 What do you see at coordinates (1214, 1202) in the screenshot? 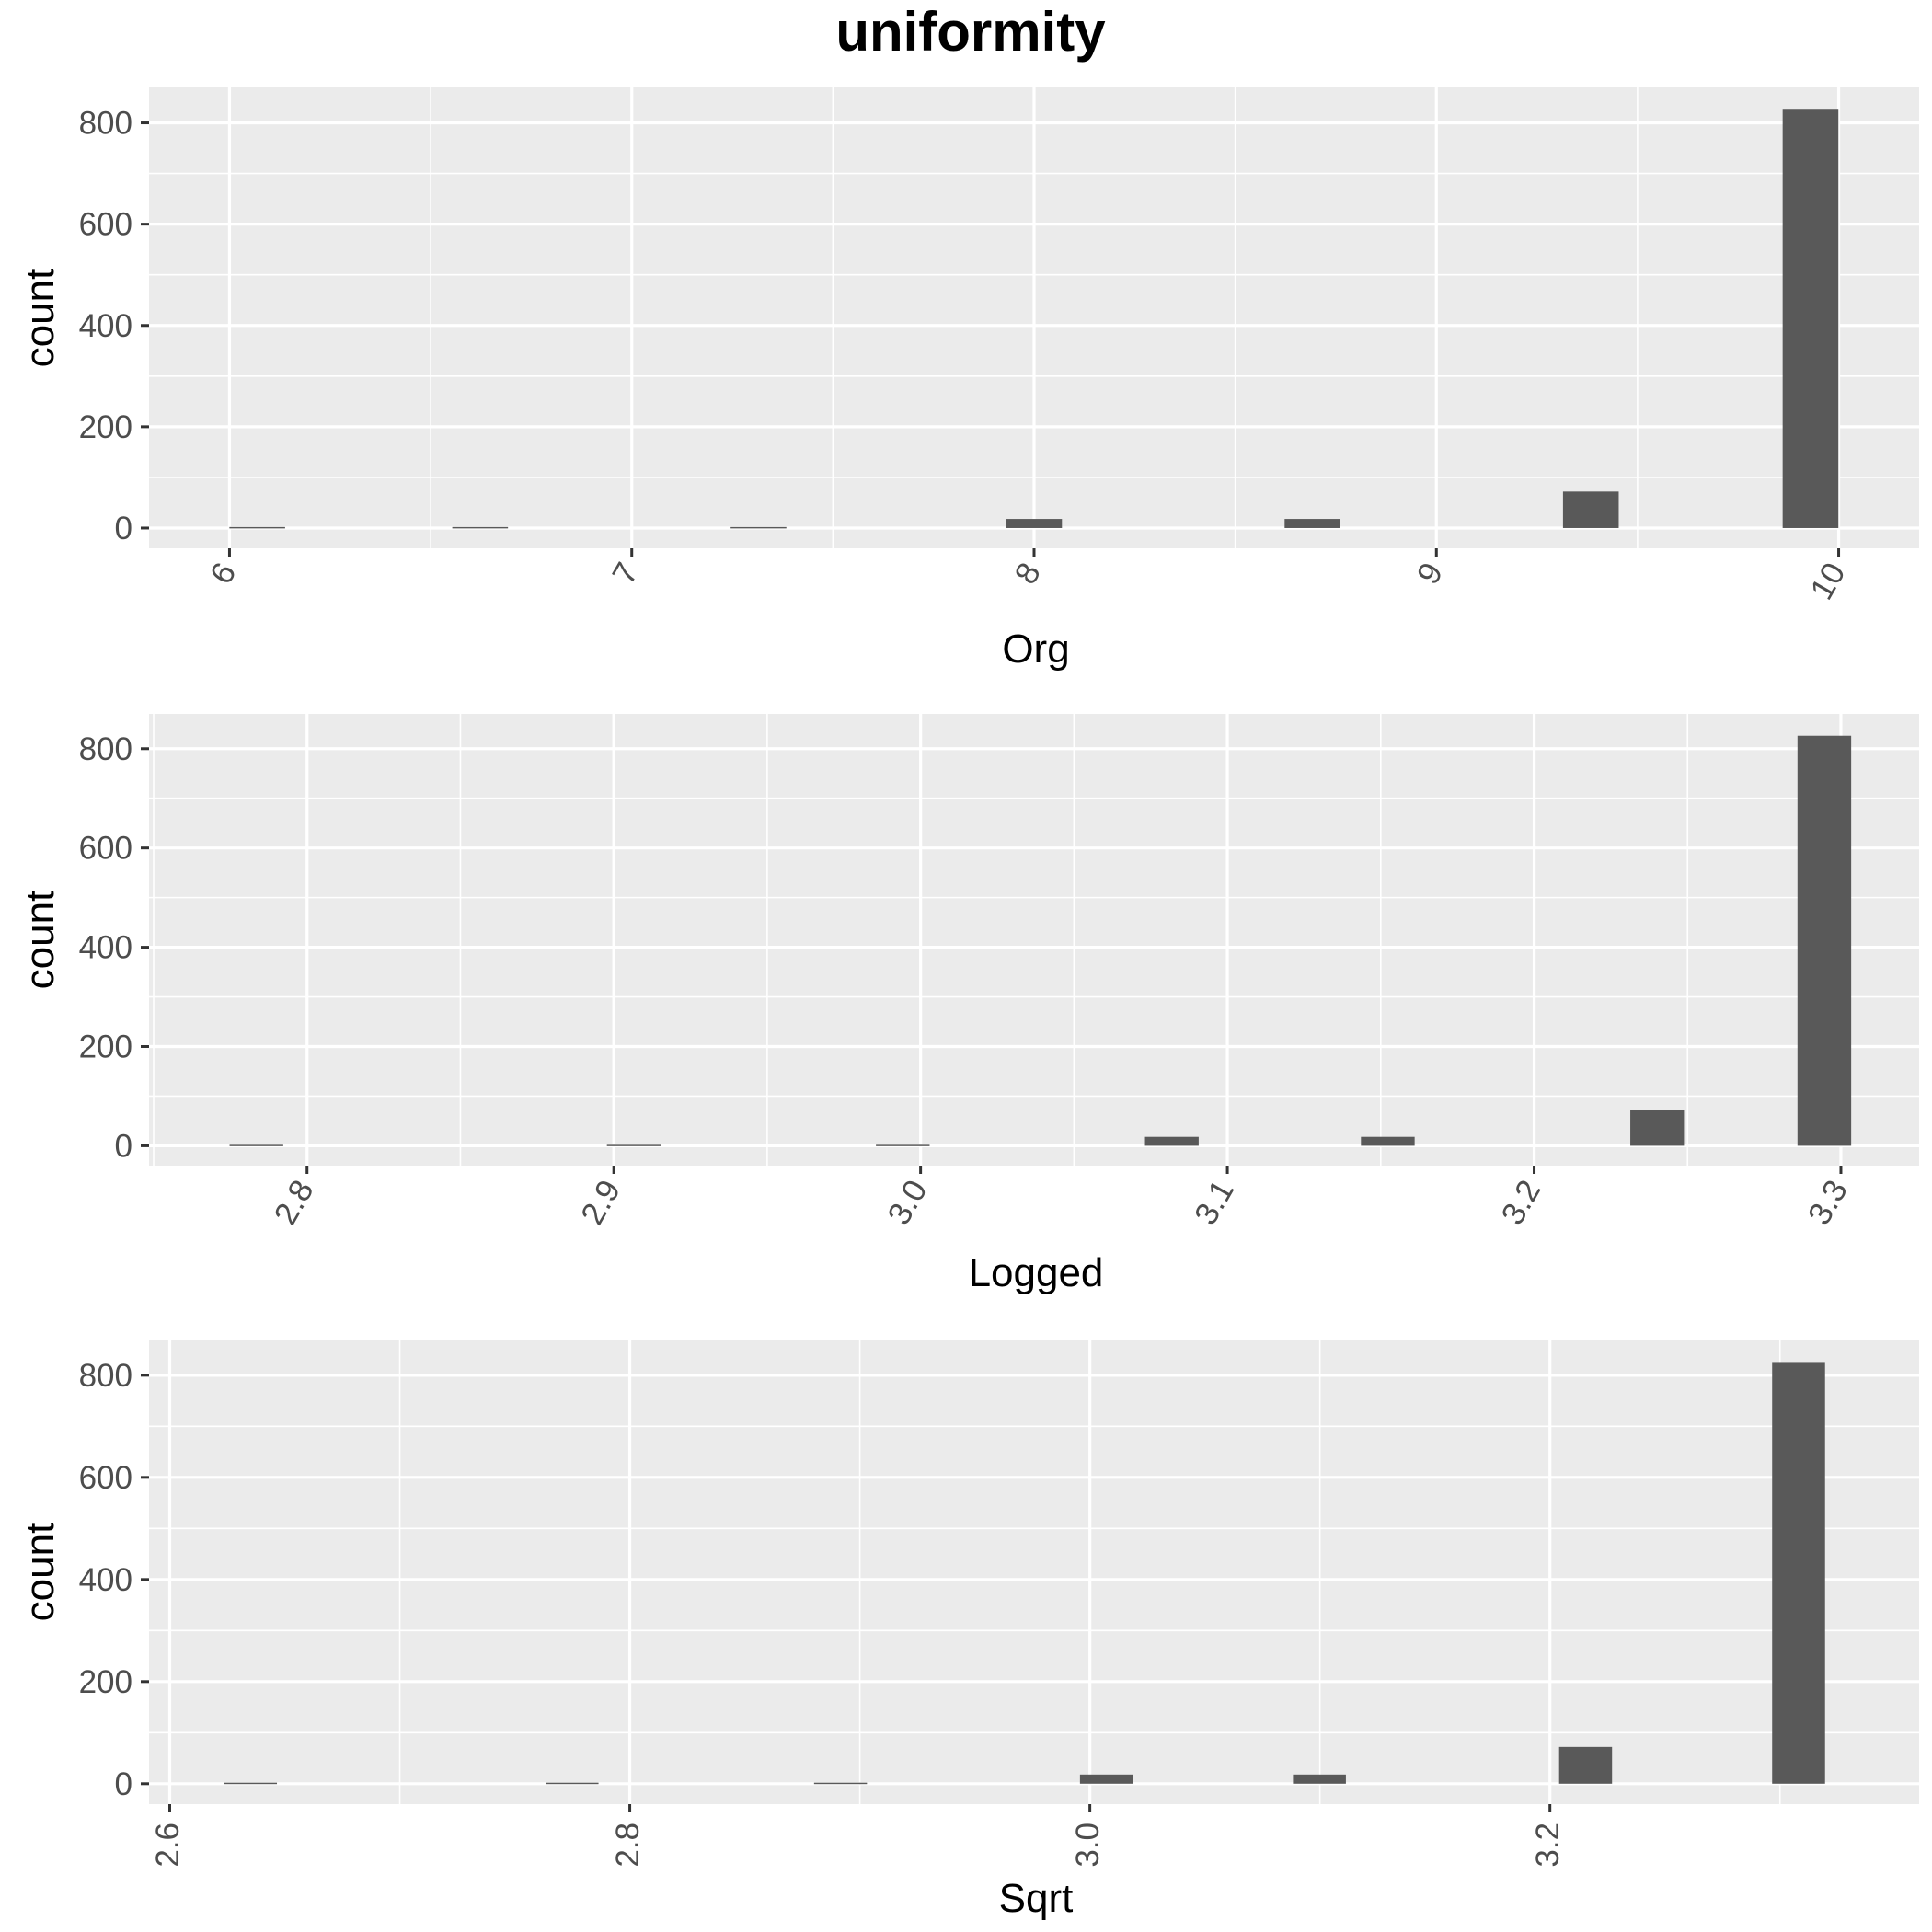
I see `x-tick-label: 3.1` at bounding box center [1214, 1202].